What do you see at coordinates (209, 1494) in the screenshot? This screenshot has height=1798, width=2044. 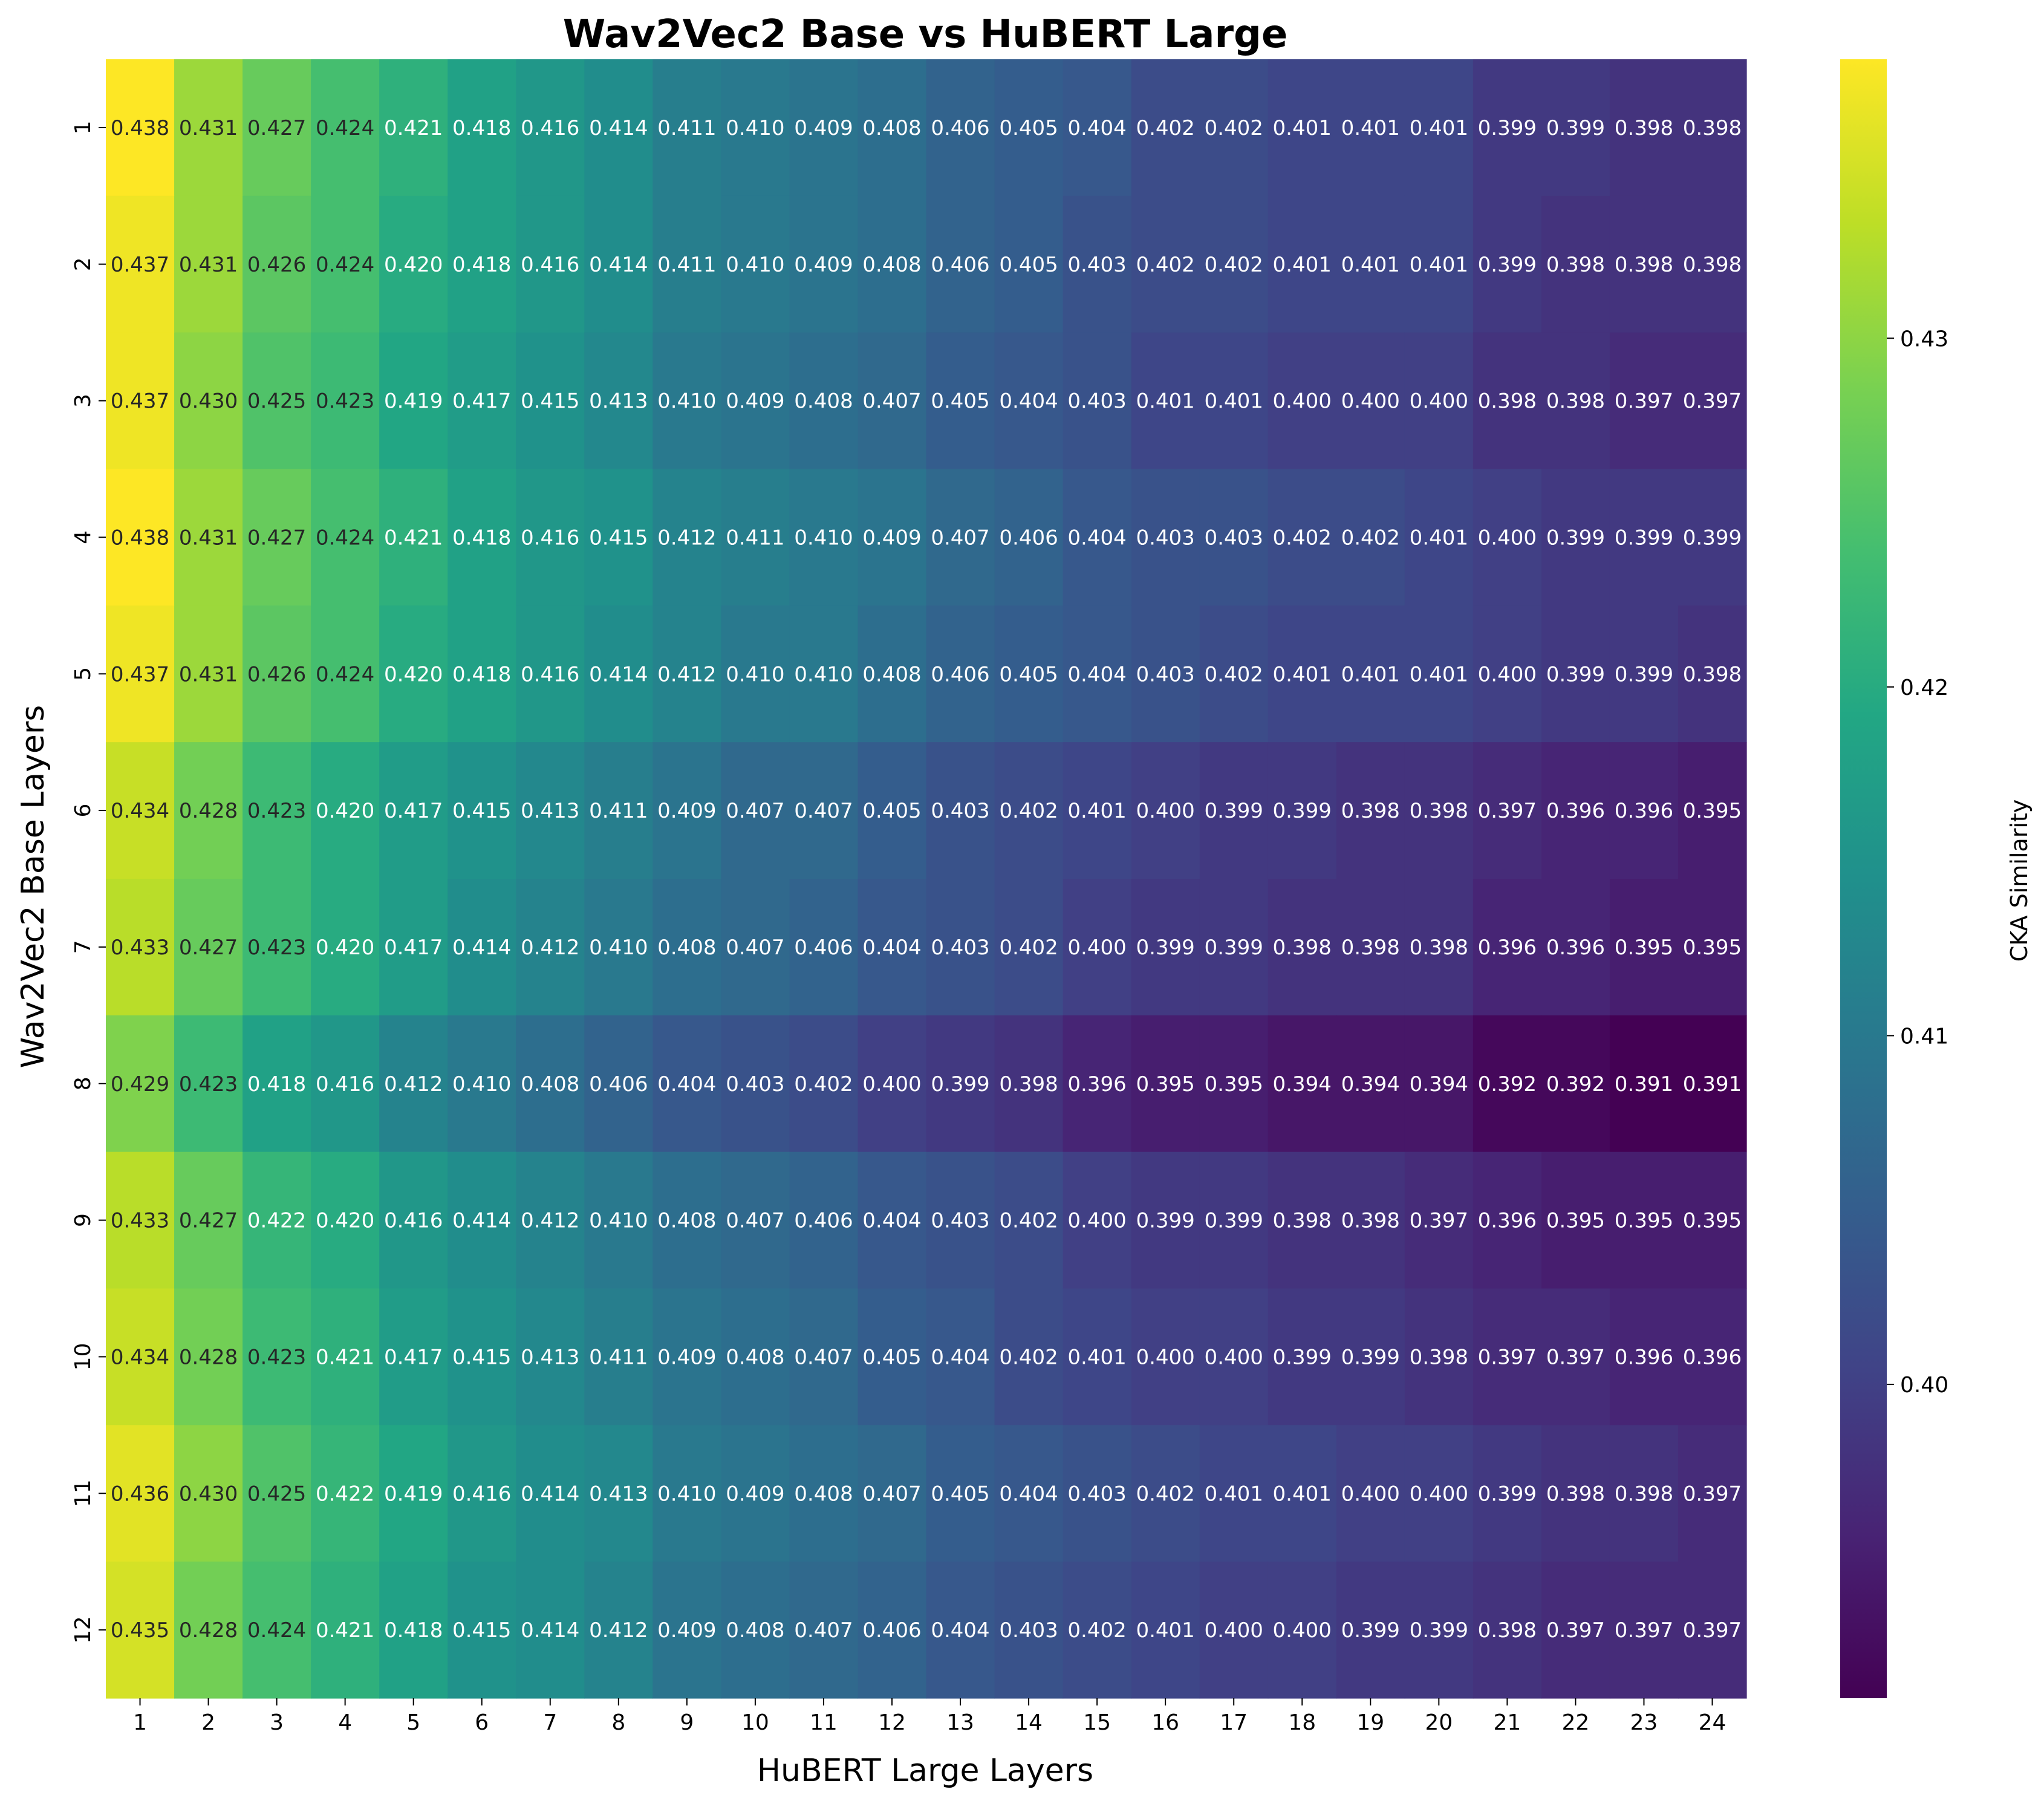 I see `cell-value-label: 0.430` at bounding box center [209, 1494].